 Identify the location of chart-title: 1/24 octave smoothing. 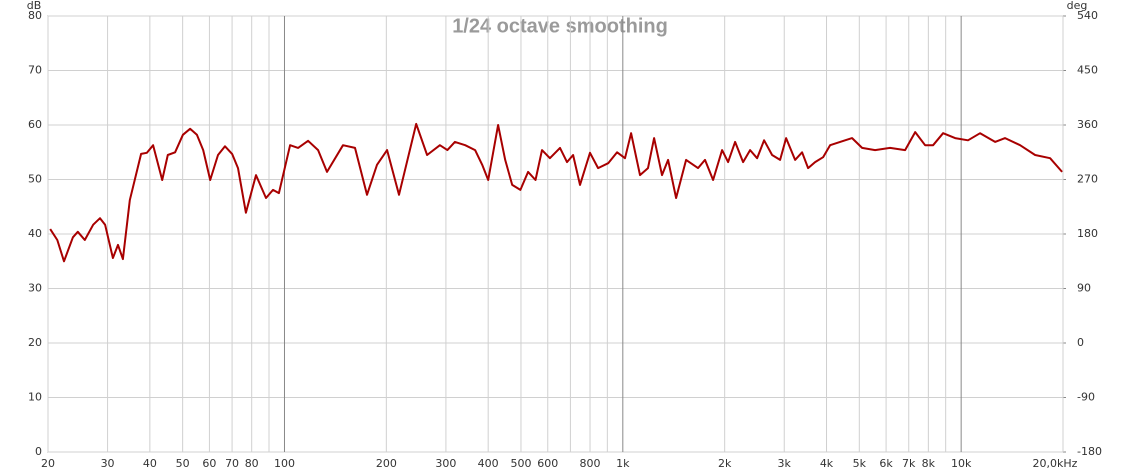
(560, 26).